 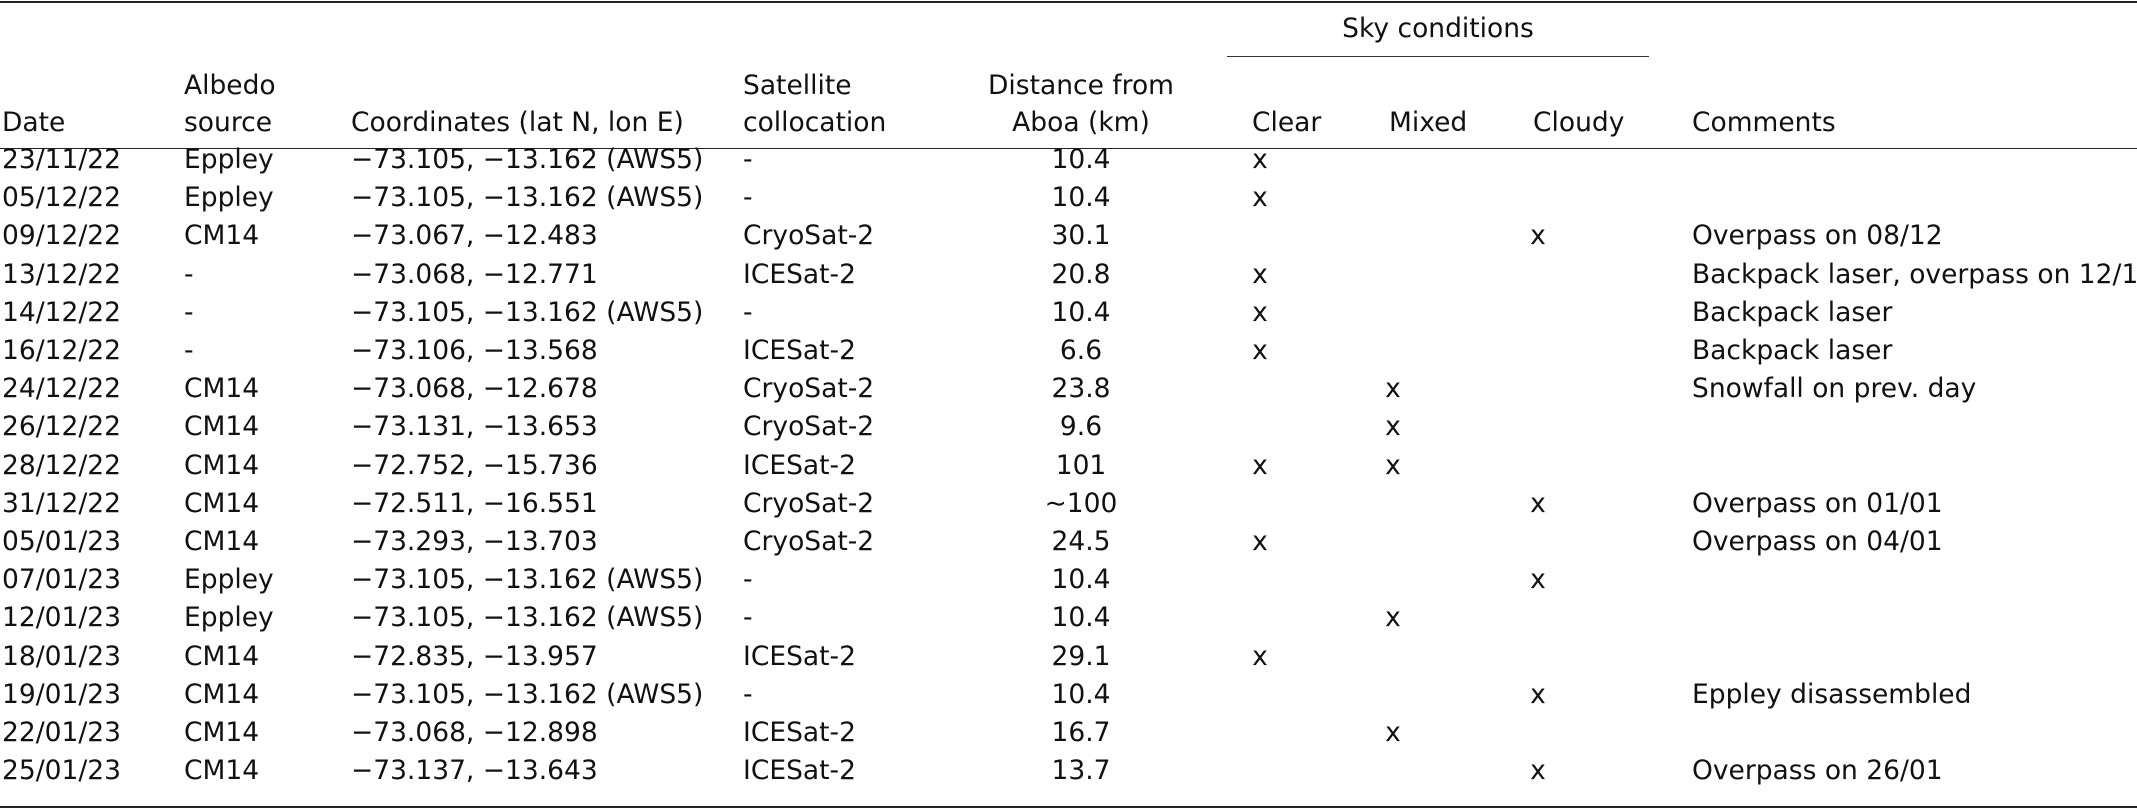 I want to click on table-top-rule, so click(x=1068, y=2).